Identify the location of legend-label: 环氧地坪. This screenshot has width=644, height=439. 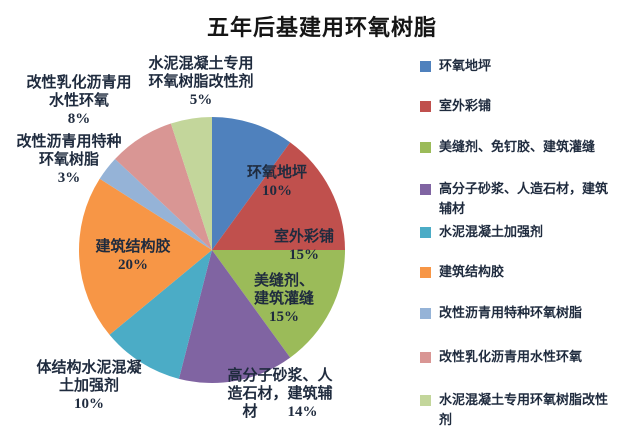
(465, 65).